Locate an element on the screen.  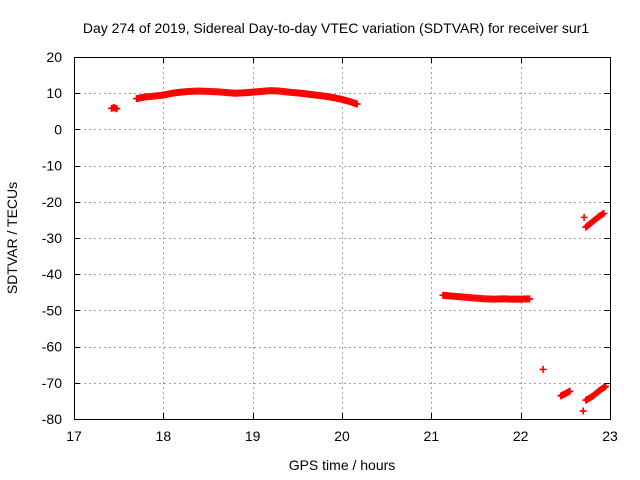
segment-2-point is located at coordinates (357, 104).